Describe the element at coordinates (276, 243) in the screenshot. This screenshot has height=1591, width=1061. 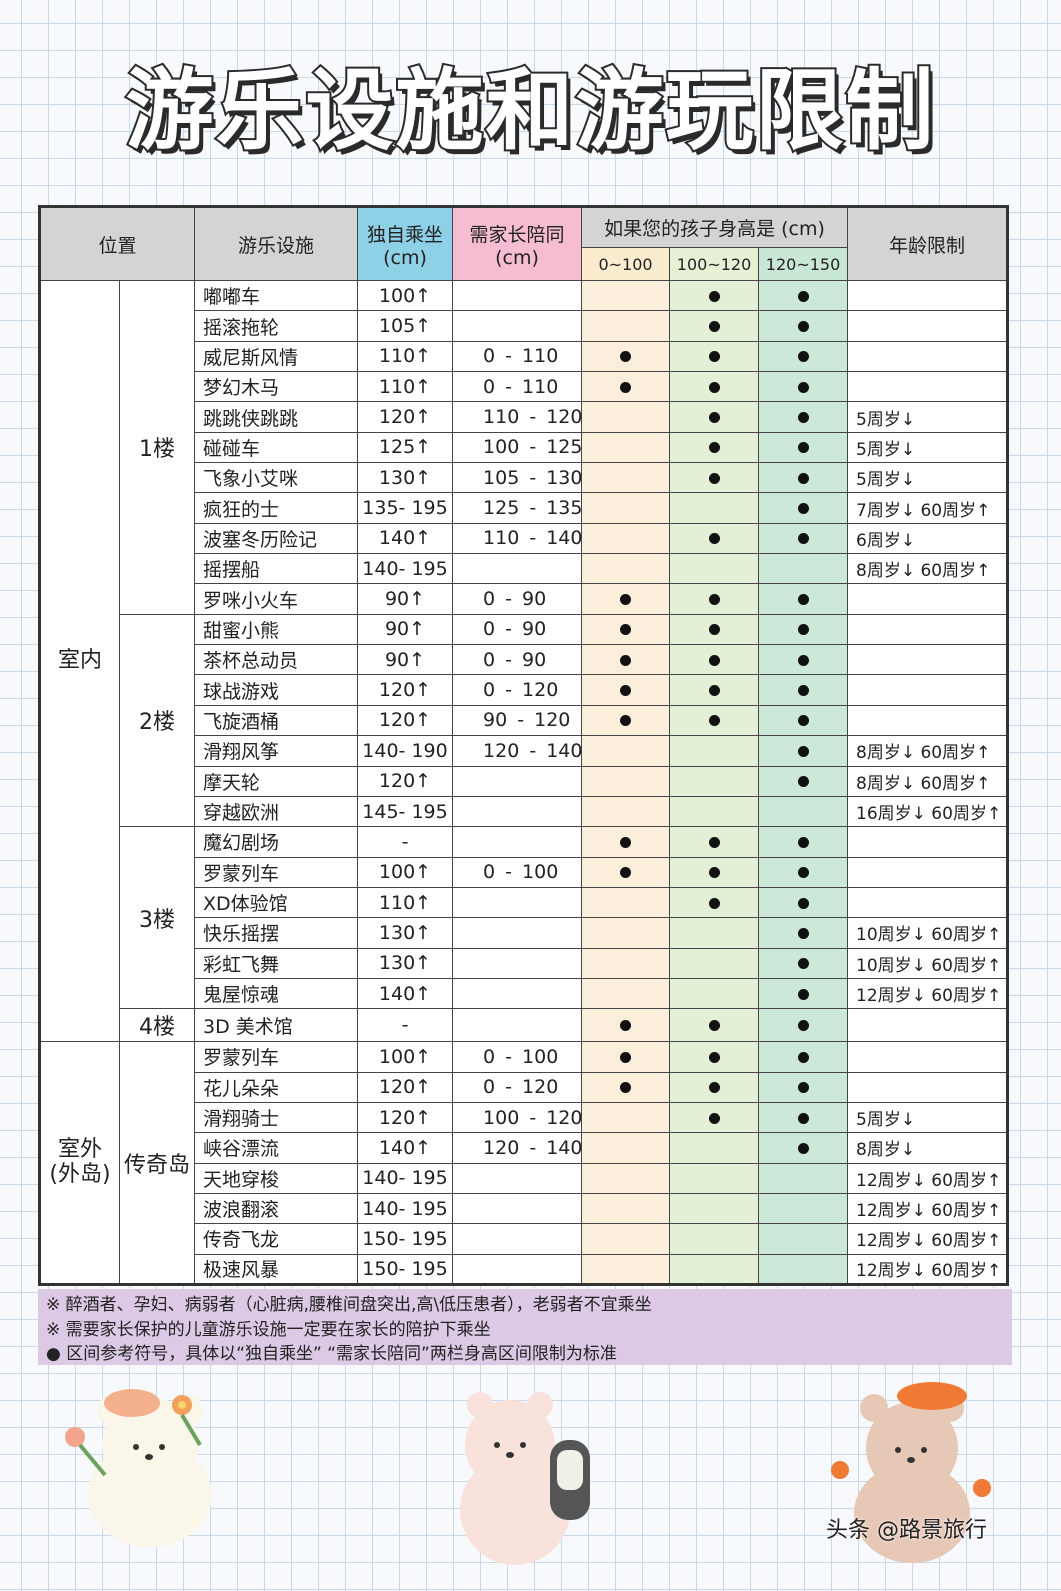
I see `header-ride: 游乐设施` at that location.